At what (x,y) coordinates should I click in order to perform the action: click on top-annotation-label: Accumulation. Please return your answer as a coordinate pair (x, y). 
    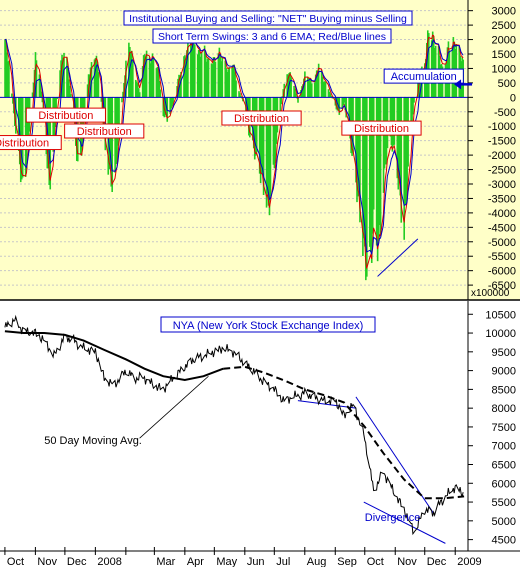
    Looking at the image, I should click on (423, 76).